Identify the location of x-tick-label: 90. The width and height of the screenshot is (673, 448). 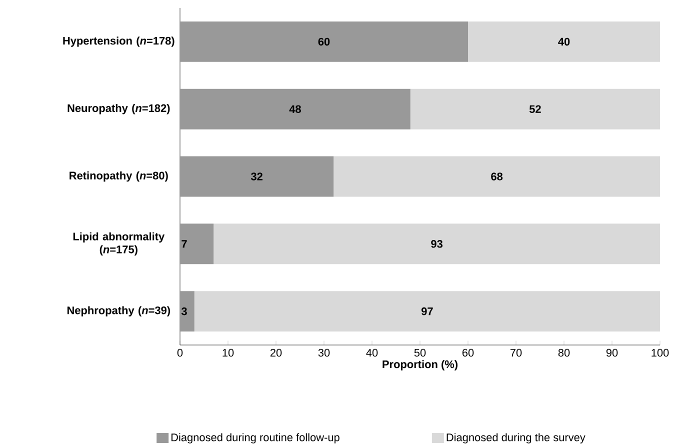
(612, 352).